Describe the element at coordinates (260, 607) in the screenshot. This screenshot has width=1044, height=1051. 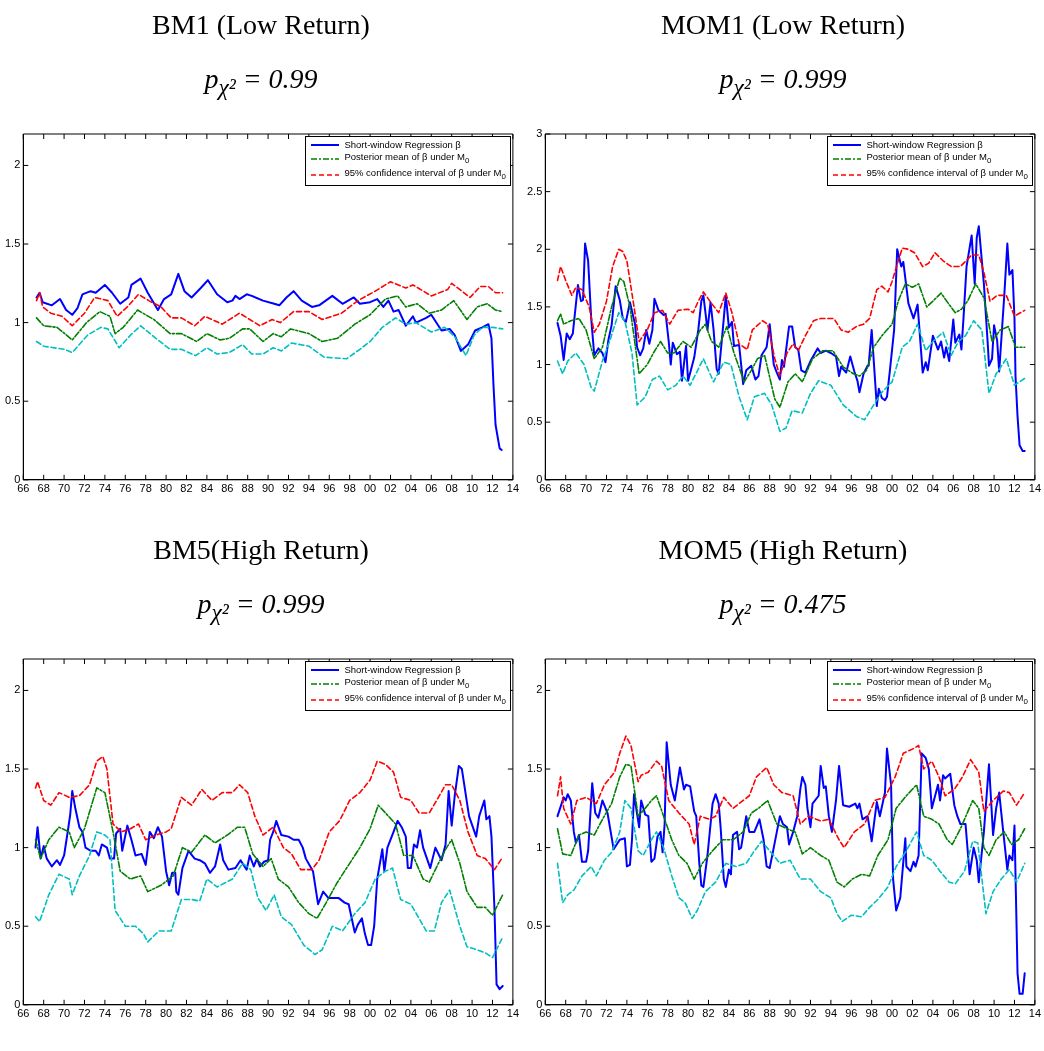
I see `chart-subtitle: p$_{χ²}$ = 0.999` at that location.